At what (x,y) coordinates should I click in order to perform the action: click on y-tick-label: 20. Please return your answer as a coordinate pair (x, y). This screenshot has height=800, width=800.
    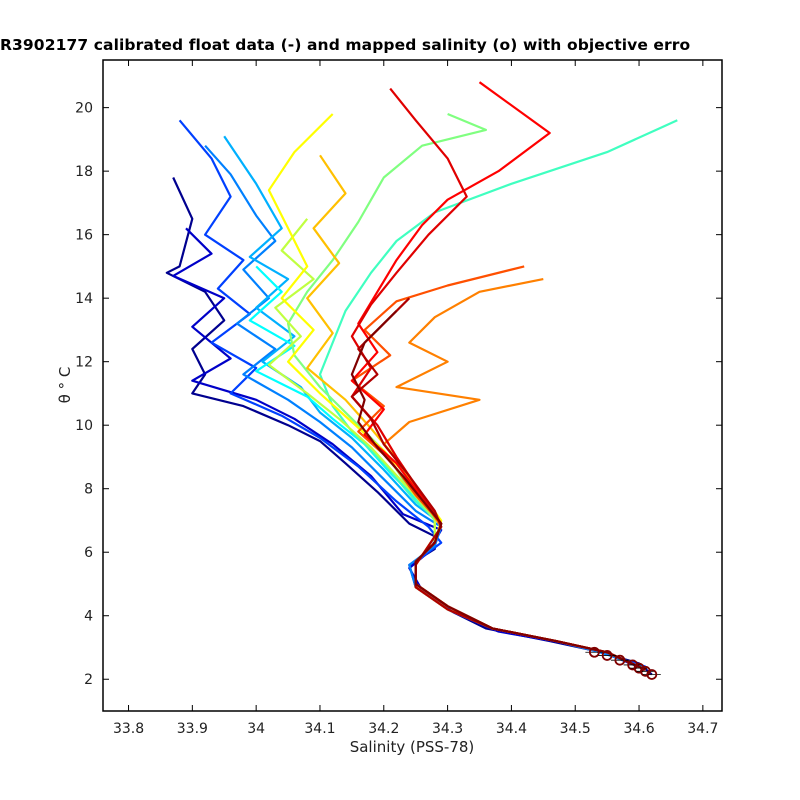
    Looking at the image, I should click on (84, 109).